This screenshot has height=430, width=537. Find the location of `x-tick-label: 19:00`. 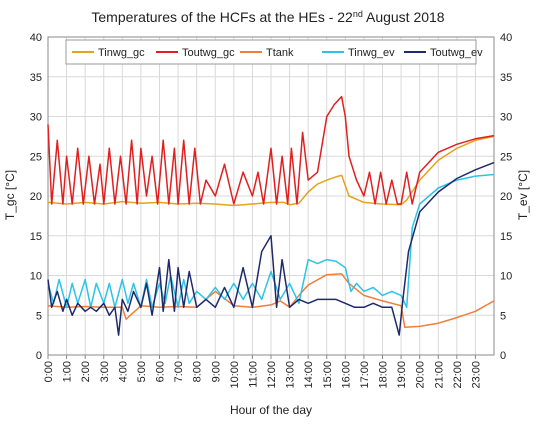

x-tick-label: 19:00 is located at coordinates (402, 375).